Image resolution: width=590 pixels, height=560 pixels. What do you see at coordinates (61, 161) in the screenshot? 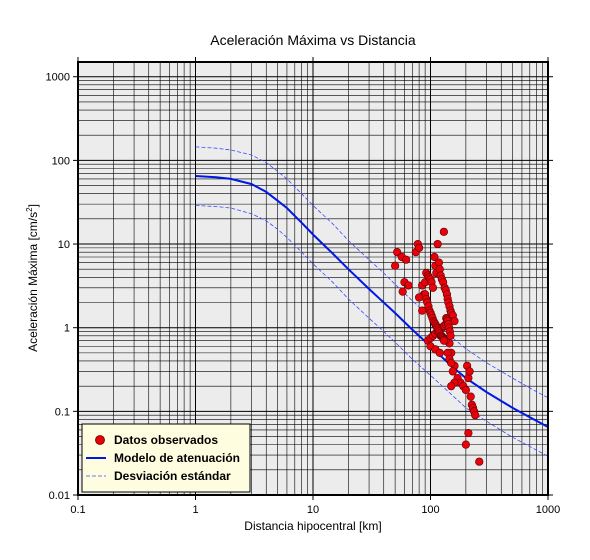
I see `y-tick-label: 100` at bounding box center [61, 161].